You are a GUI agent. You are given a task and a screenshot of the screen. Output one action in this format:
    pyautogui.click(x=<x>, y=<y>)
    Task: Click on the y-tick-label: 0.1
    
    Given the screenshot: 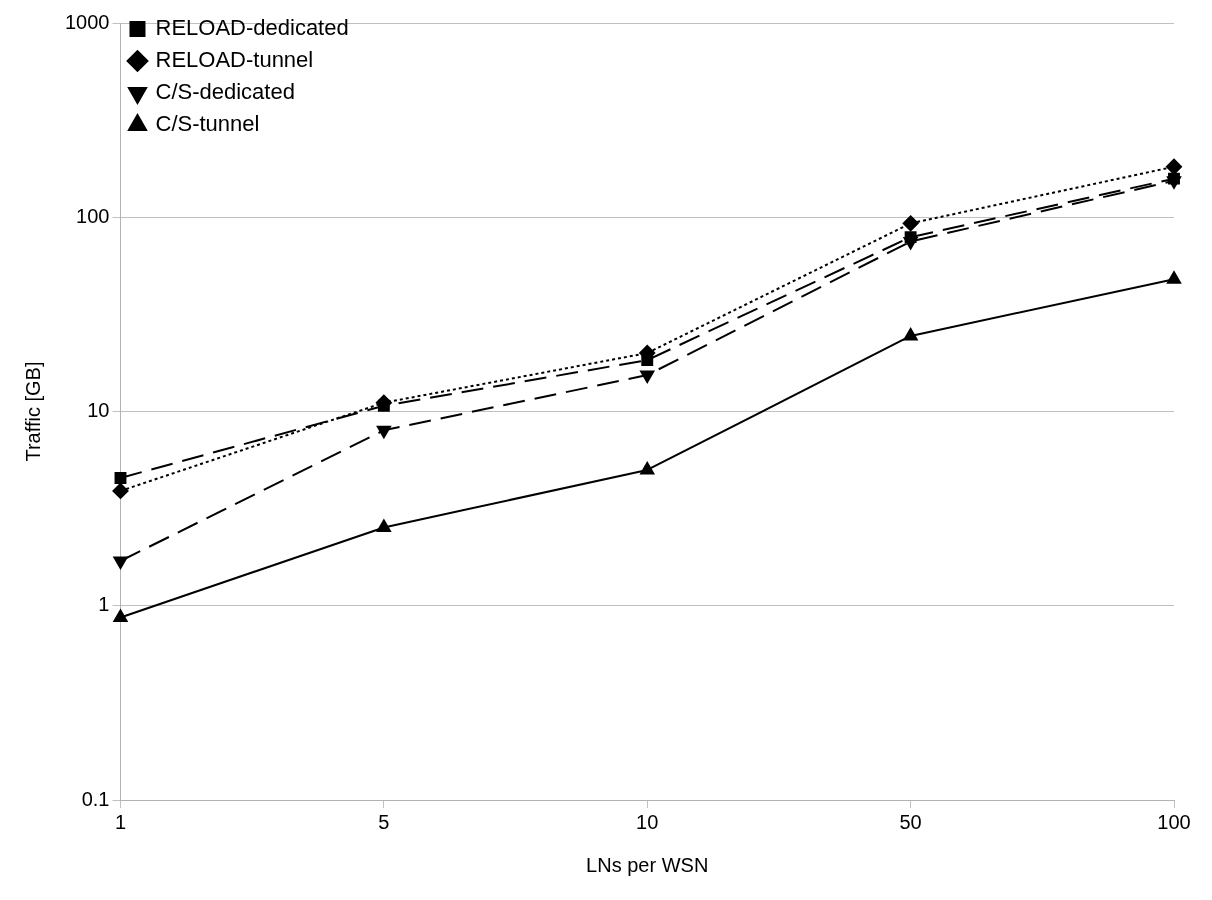 What is the action you would take?
    pyautogui.click(x=95, y=798)
    